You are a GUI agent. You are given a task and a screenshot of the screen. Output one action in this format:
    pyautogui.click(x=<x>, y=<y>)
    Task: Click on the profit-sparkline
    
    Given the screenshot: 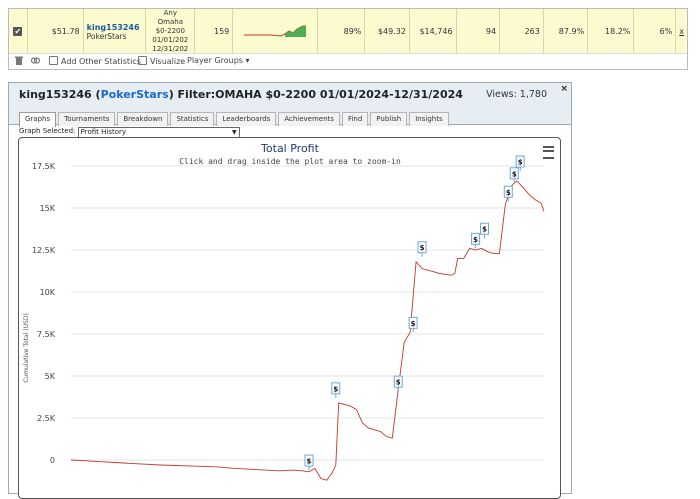 What is the action you would take?
    pyautogui.click(x=275, y=31)
    